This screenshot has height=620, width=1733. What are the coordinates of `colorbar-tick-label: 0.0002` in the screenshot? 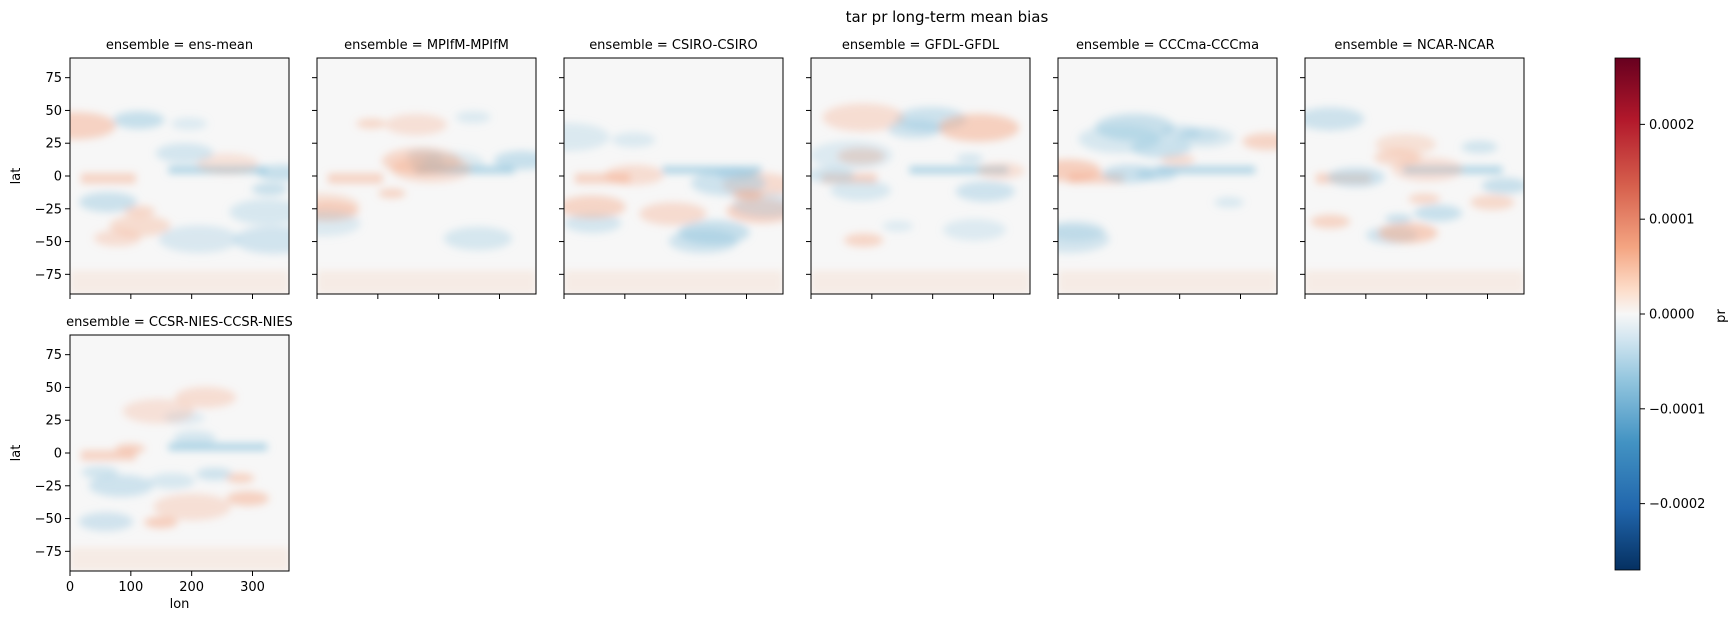 It's located at (1672, 125).